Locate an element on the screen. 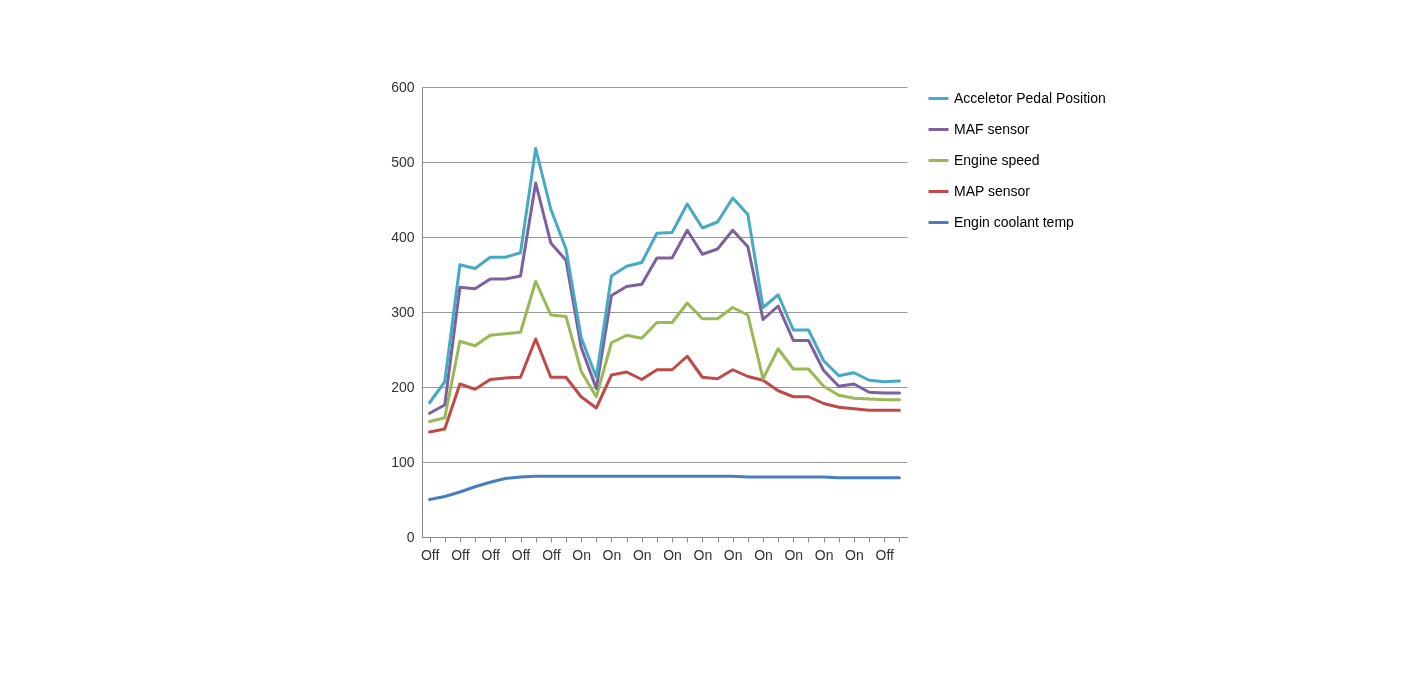 This screenshot has height=690, width=1408. y-tick-label: 600 is located at coordinates (403, 86).